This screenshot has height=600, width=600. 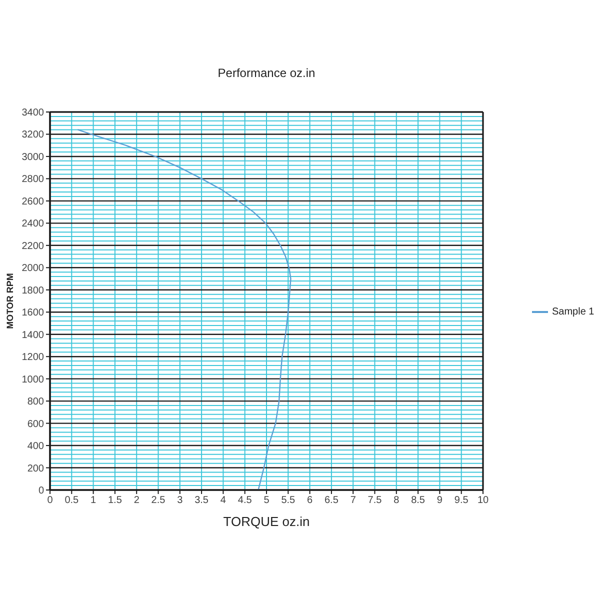 What do you see at coordinates (33, 358) in the screenshot?
I see `y-tick-label: 1200` at bounding box center [33, 358].